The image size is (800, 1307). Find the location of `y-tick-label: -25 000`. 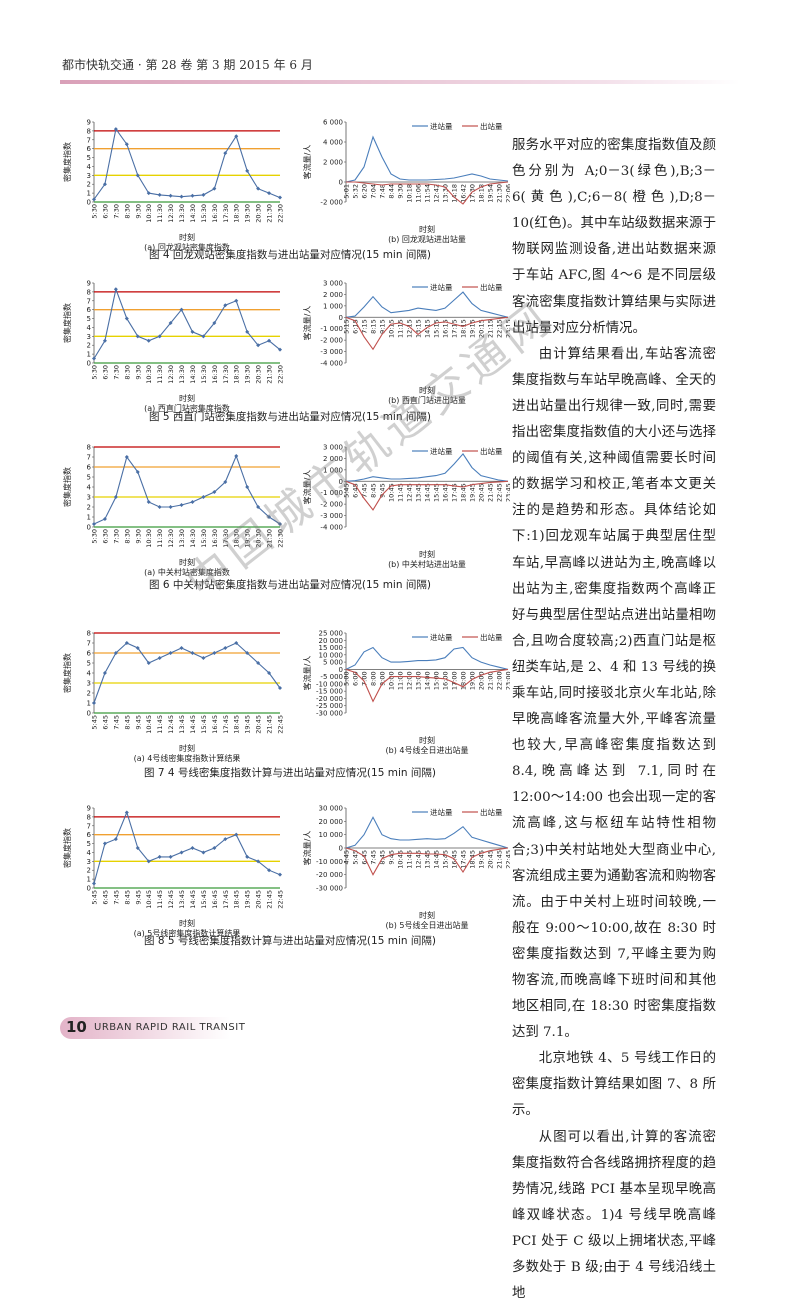

y-tick-label: -25 000 is located at coordinates (329, 706).